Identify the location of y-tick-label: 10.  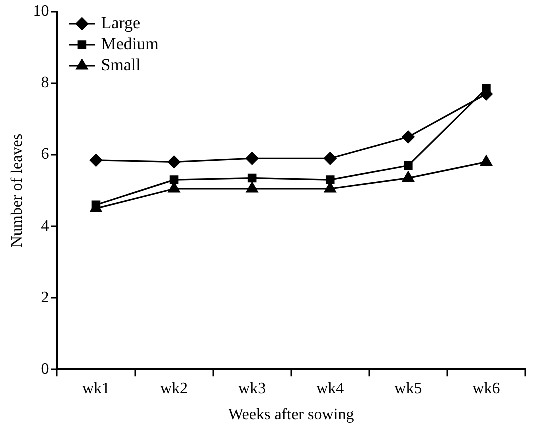
(41, 11).